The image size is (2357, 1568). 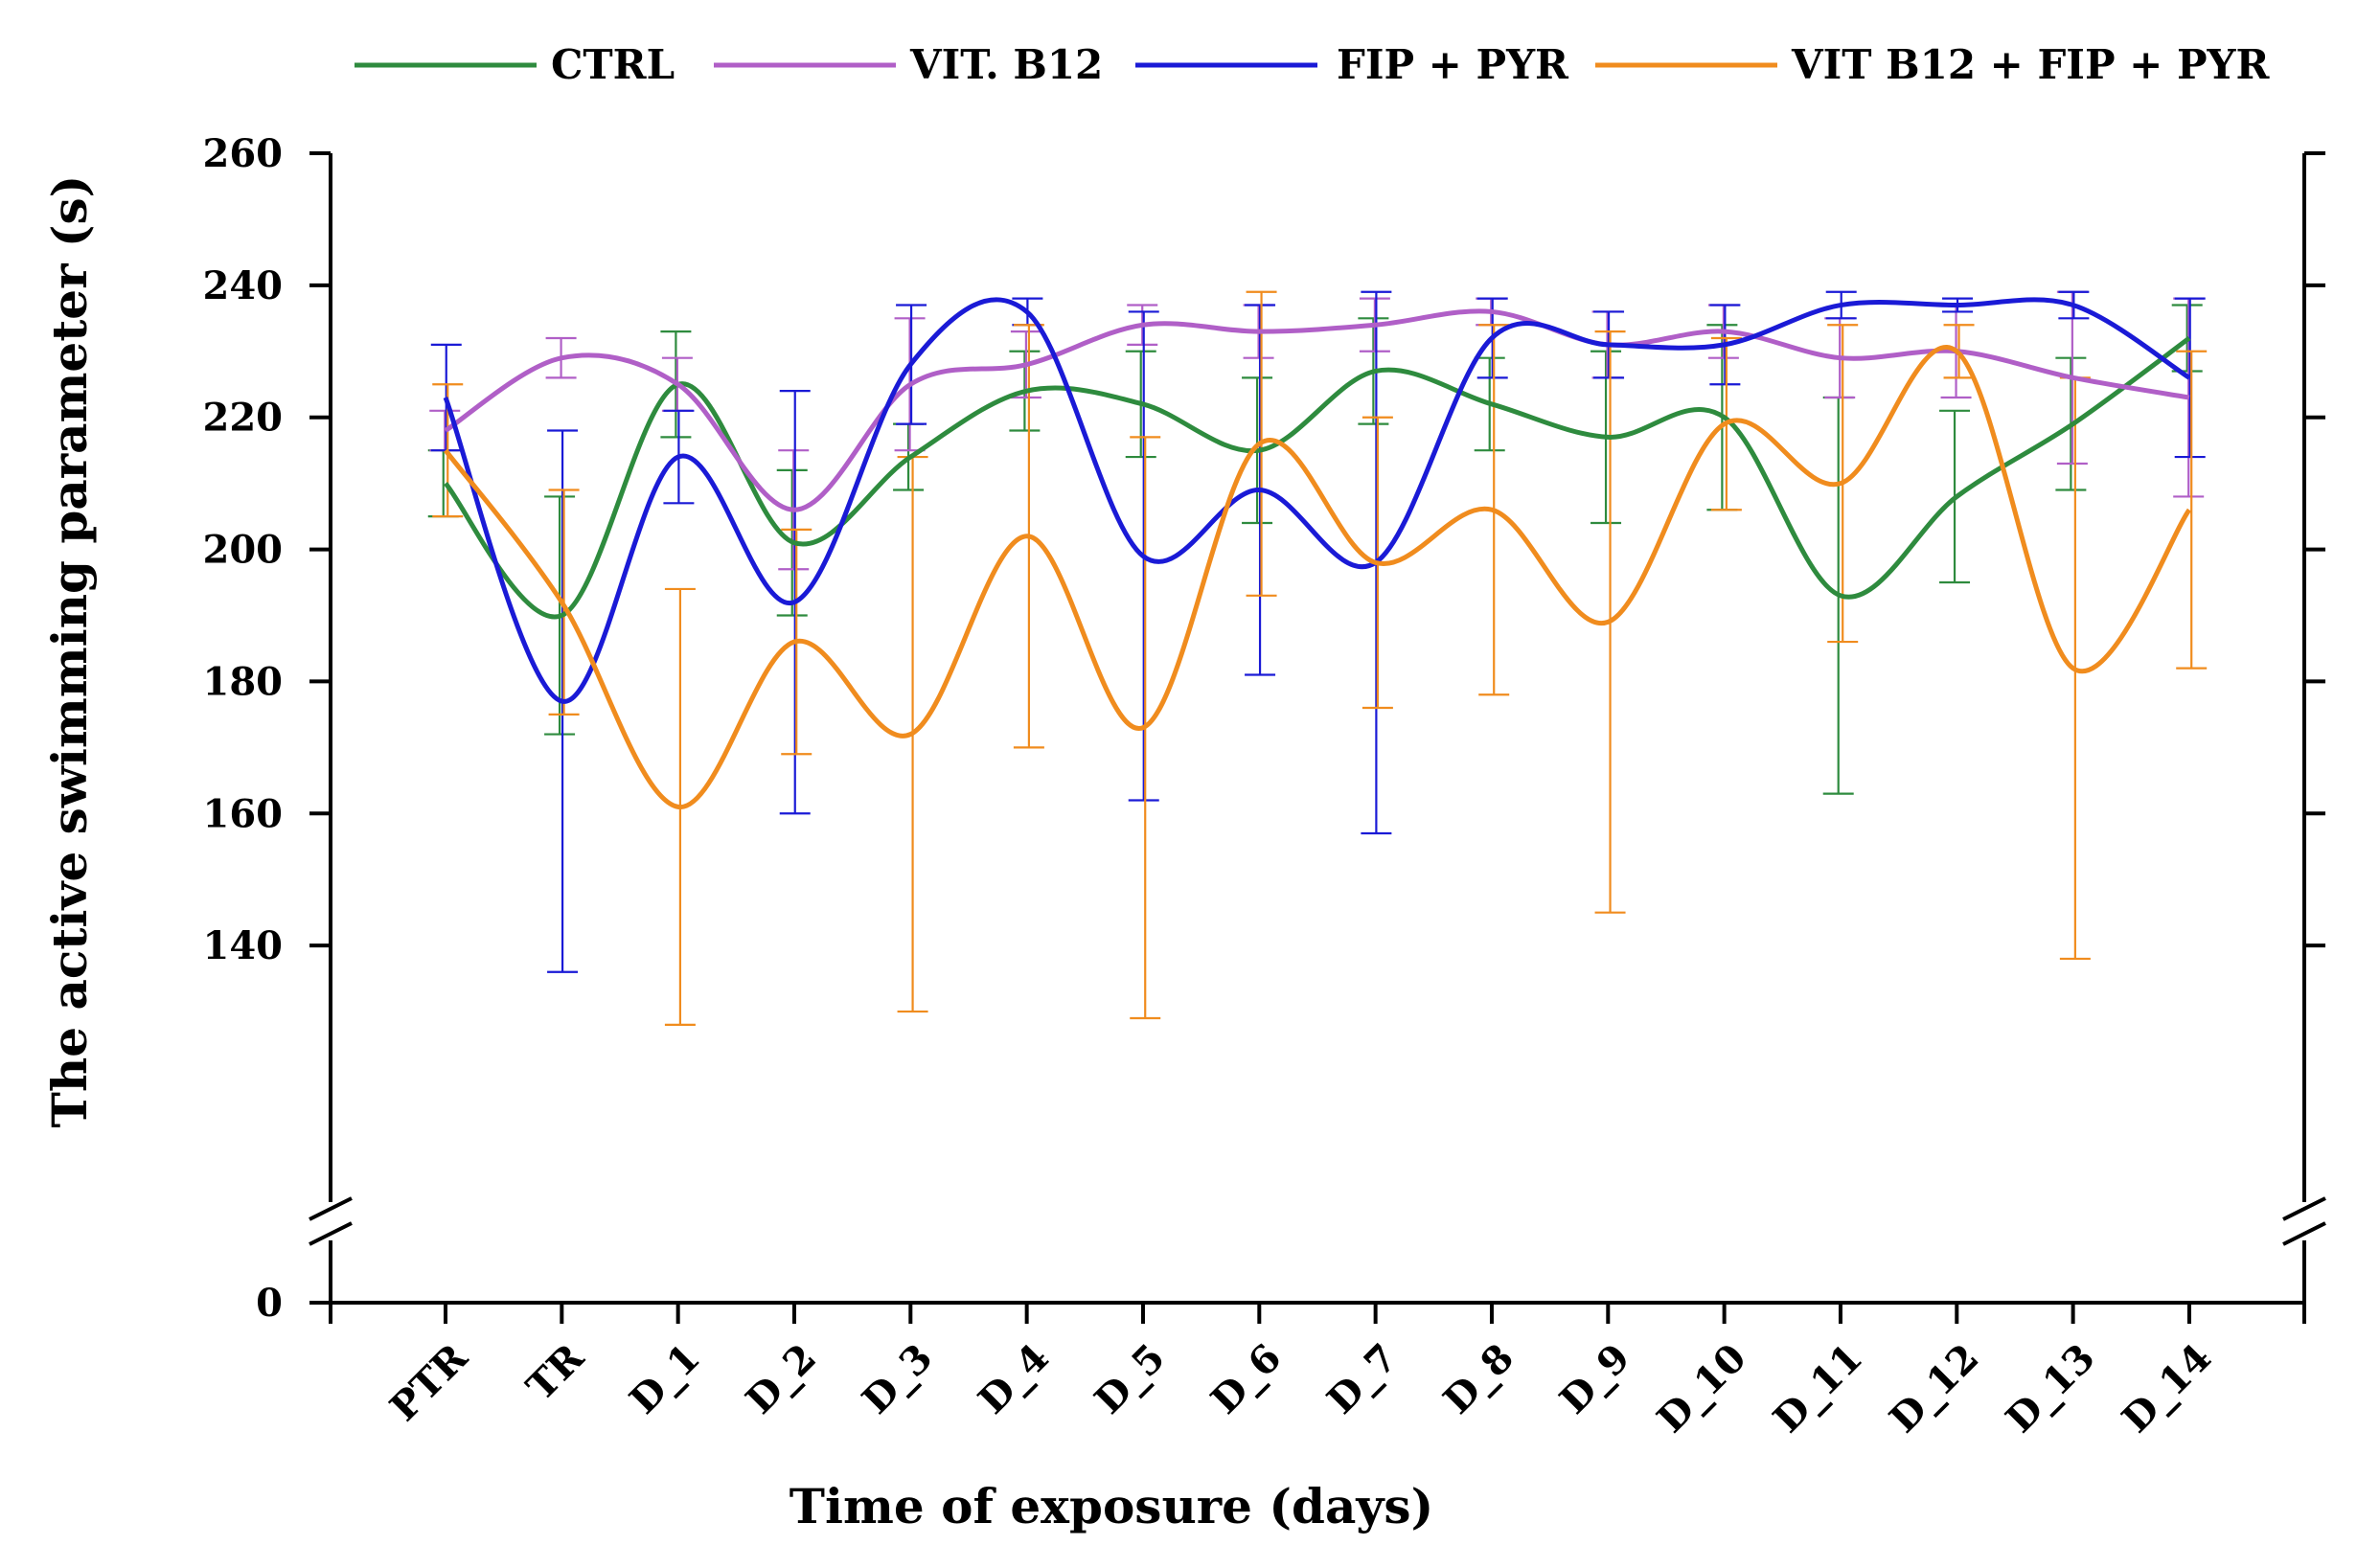 What do you see at coordinates (1130, 1379) in the screenshot?
I see `x-tick-label: D_5` at bounding box center [1130, 1379].